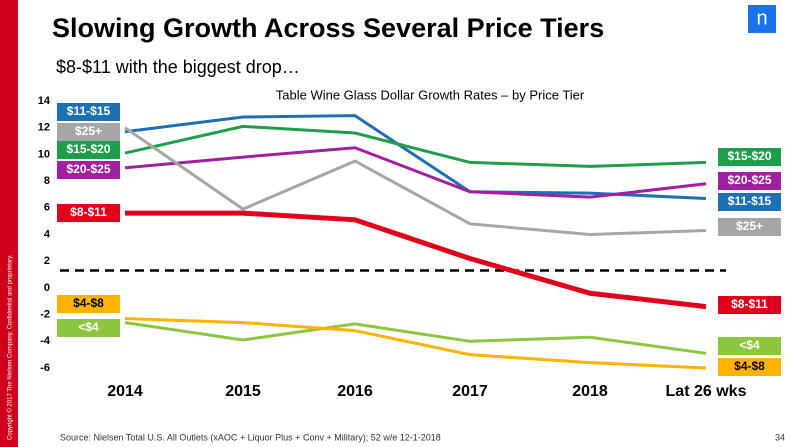 Image resolution: width=800 pixels, height=447 pixels. I want to click on logo-text: n, so click(761, 18).